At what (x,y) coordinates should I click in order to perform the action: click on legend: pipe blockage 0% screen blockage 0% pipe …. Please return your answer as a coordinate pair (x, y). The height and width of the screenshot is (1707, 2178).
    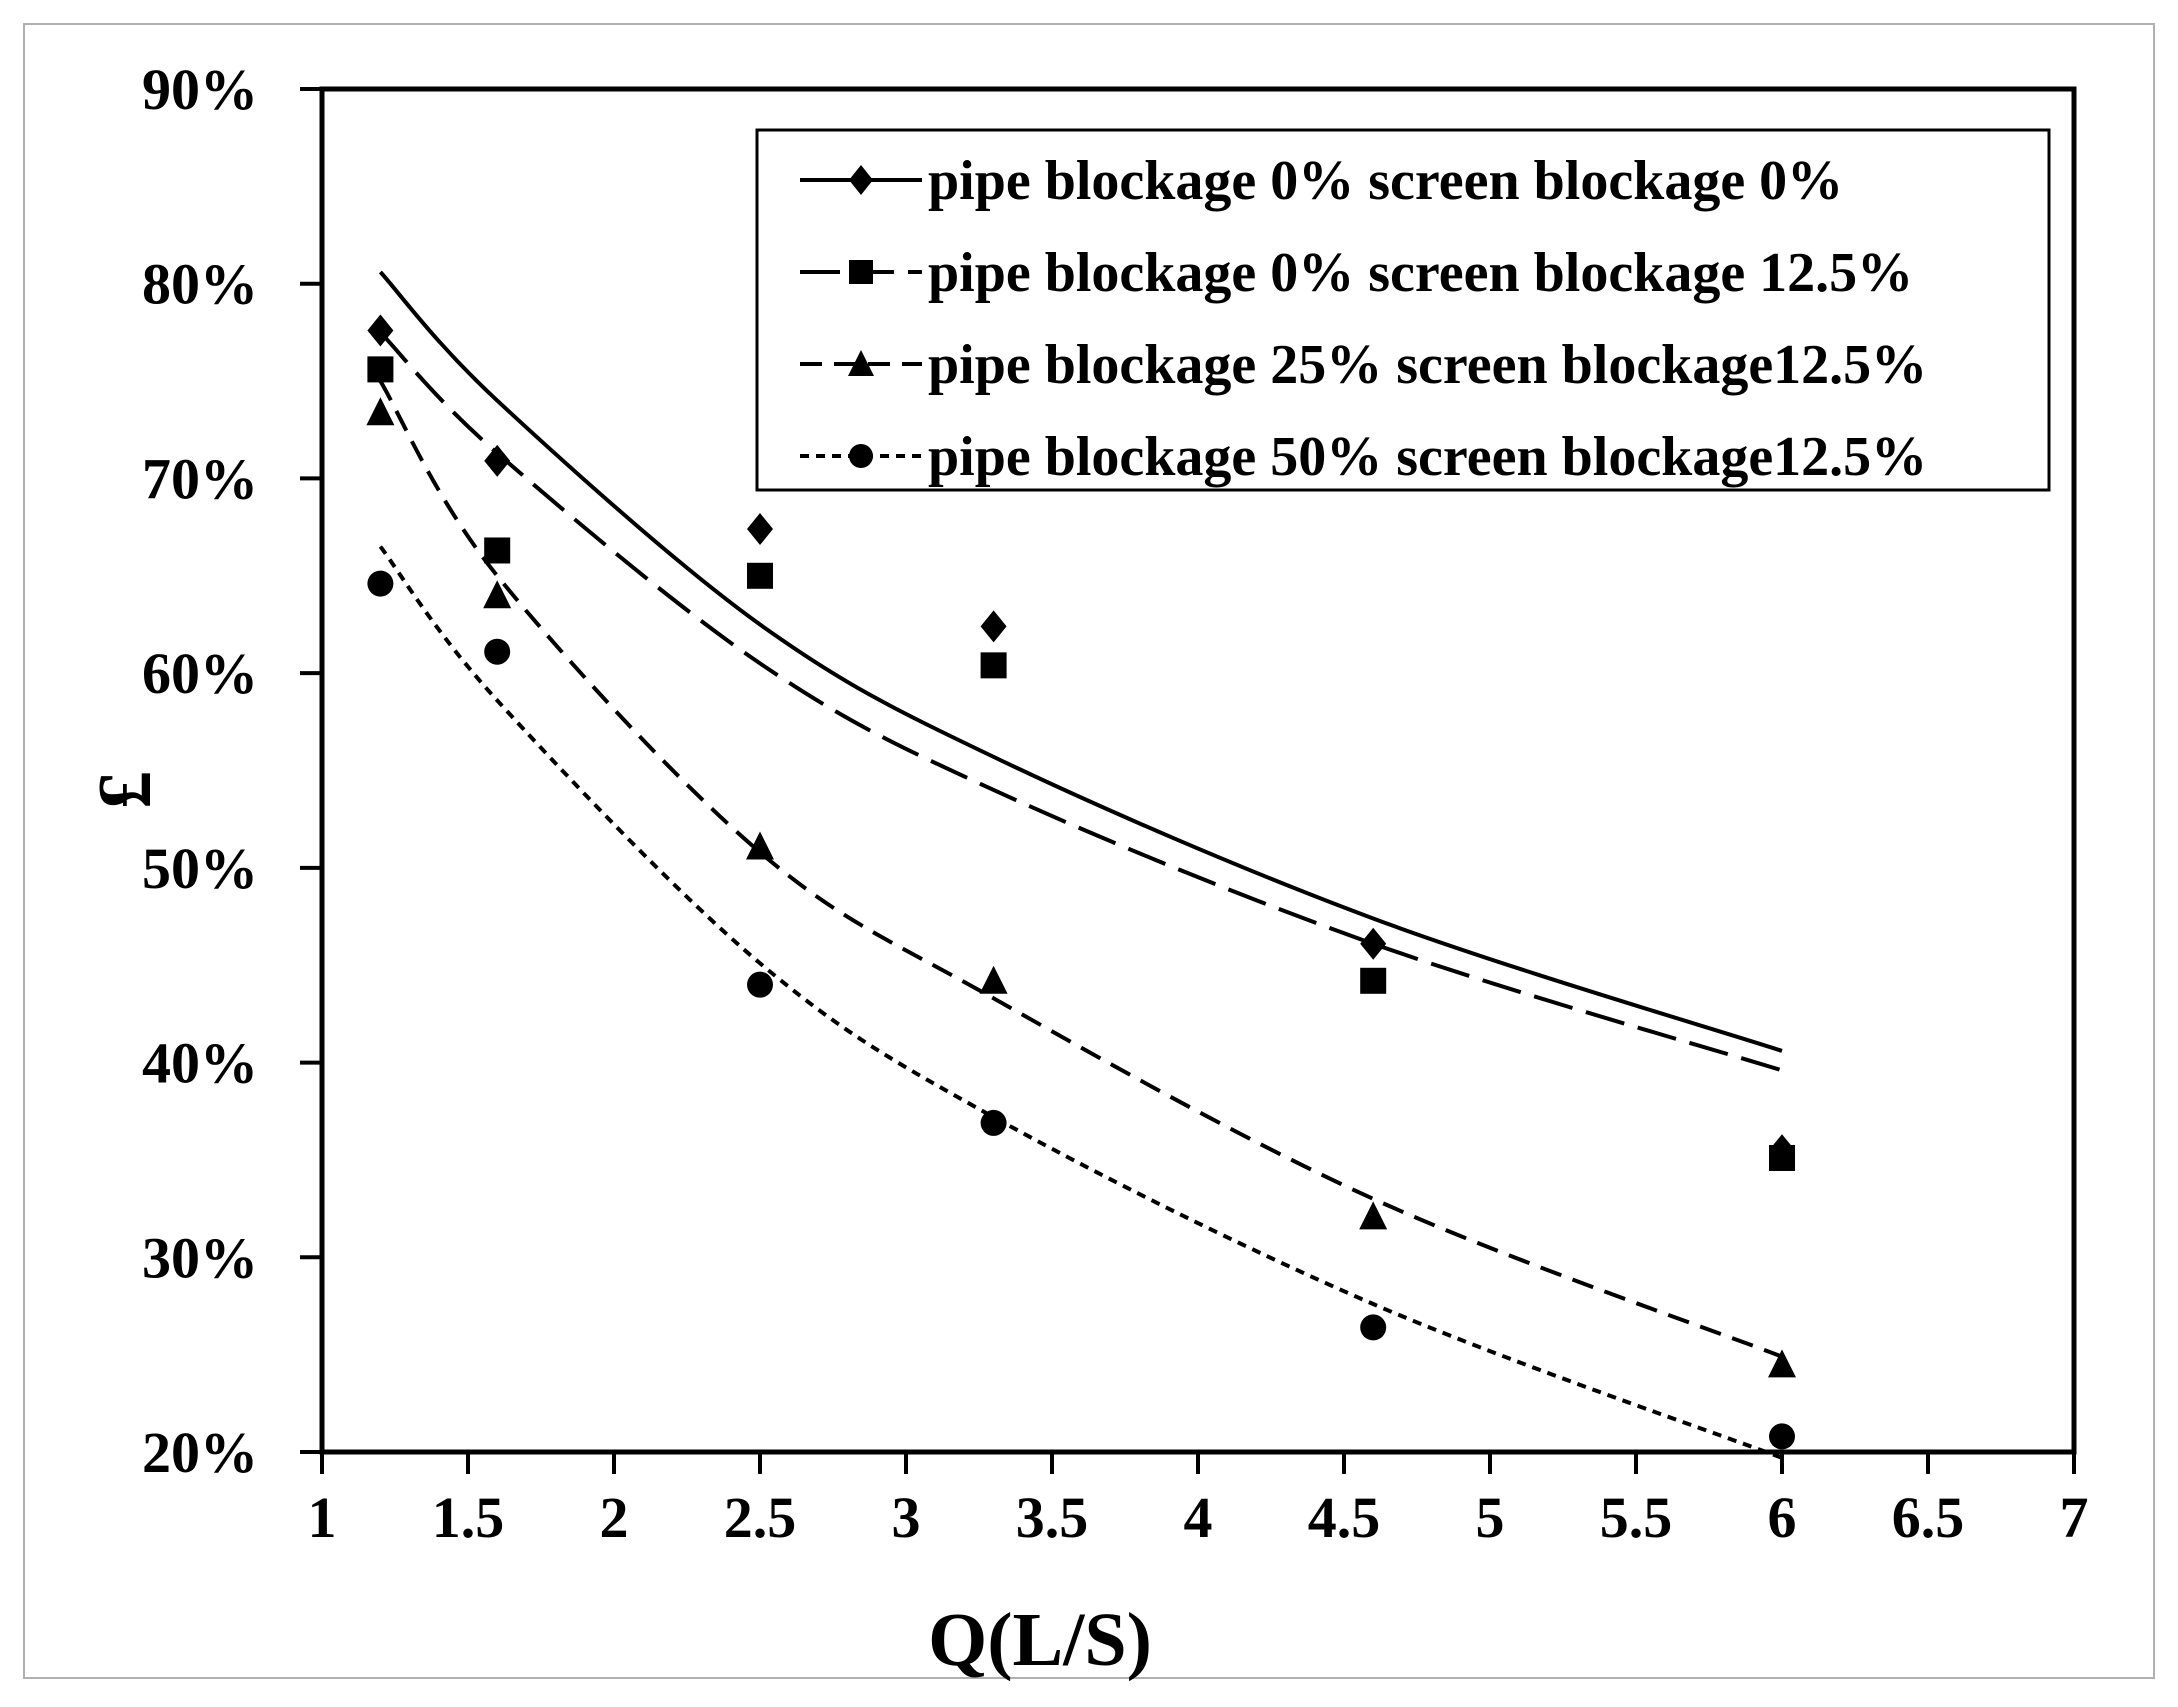
    Looking at the image, I should click on (1403, 310).